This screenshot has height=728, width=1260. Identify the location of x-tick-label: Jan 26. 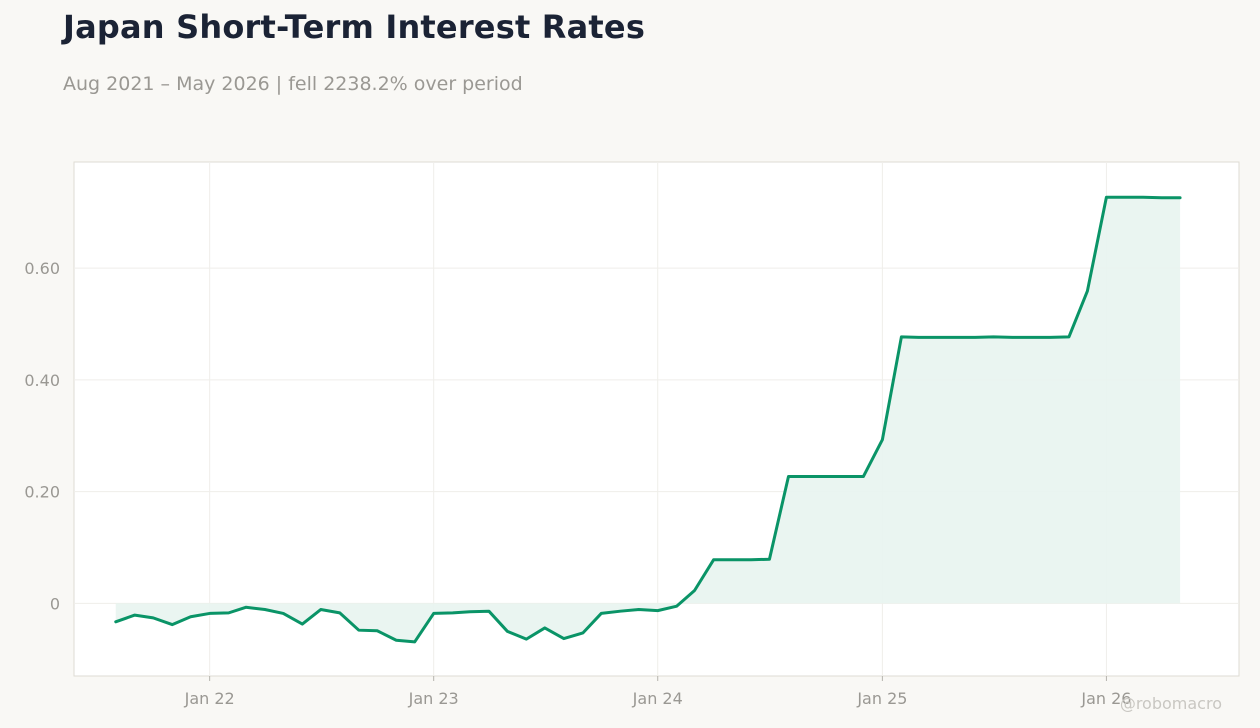
(1105, 698).